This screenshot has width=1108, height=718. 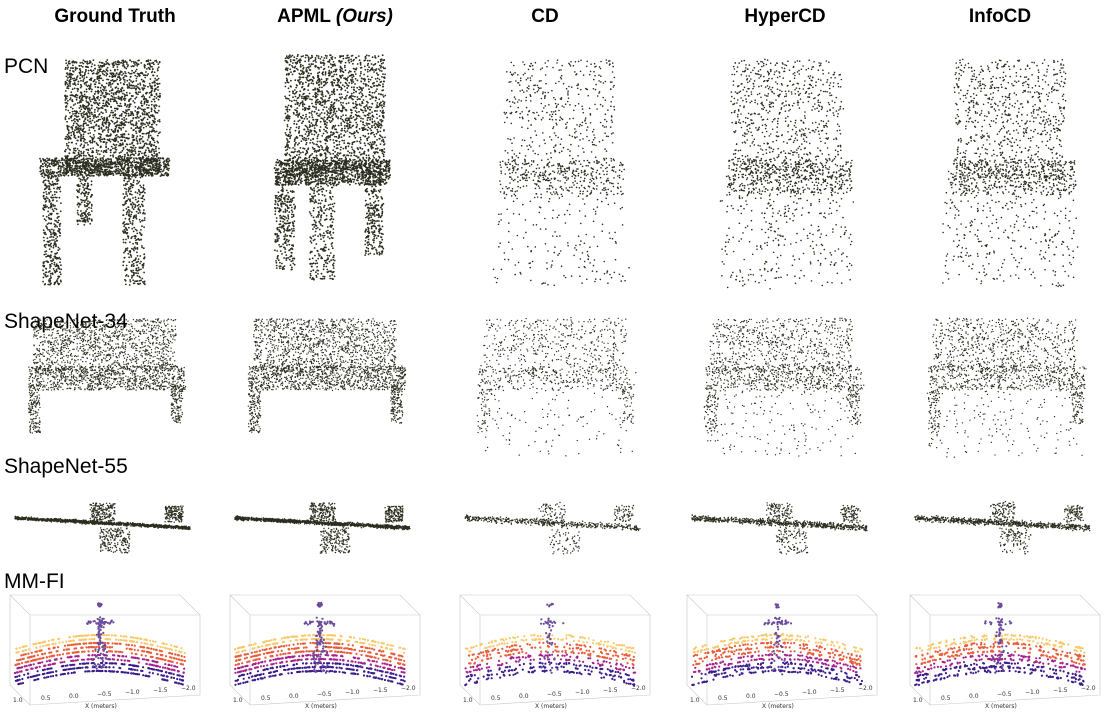 What do you see at coordinates (784, 386) in the screenshot?
I see `point-cloud-shapenet34-hypercd` at bounding box center [784, 386].